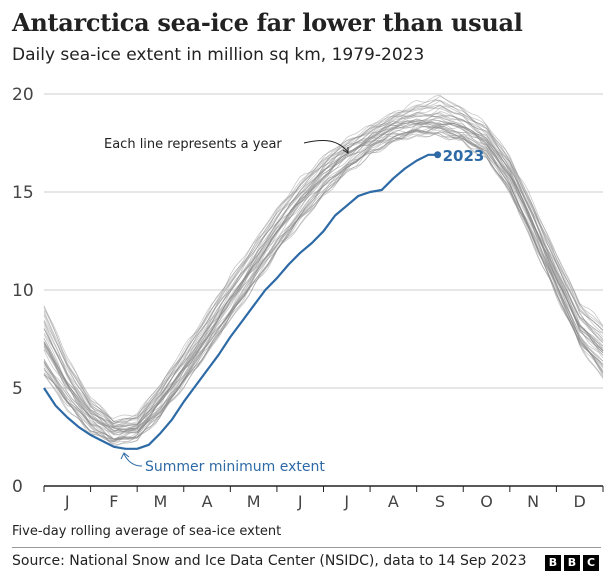 Image resolution: width=609 pixels, height=578 pixels. I want to click on y-tick-label: 5, so click(17, 389).